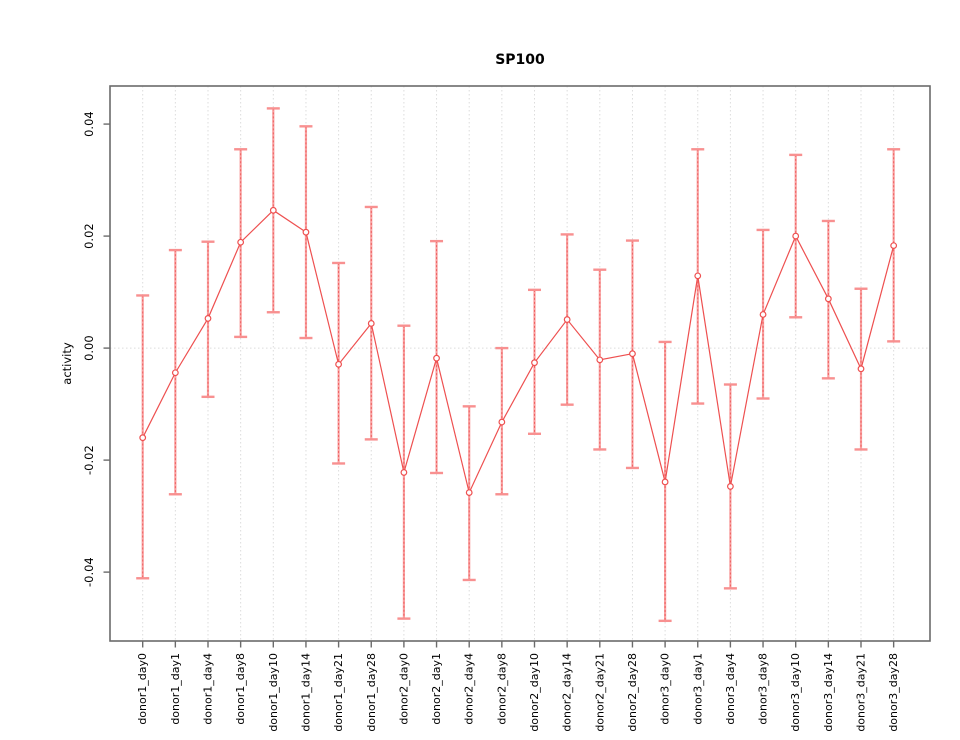 This screenshot has height=740, width=960. Describe the element at coordinates (89, 460) in the screenshot. I see `y-tick-label: -0.02` at that location.